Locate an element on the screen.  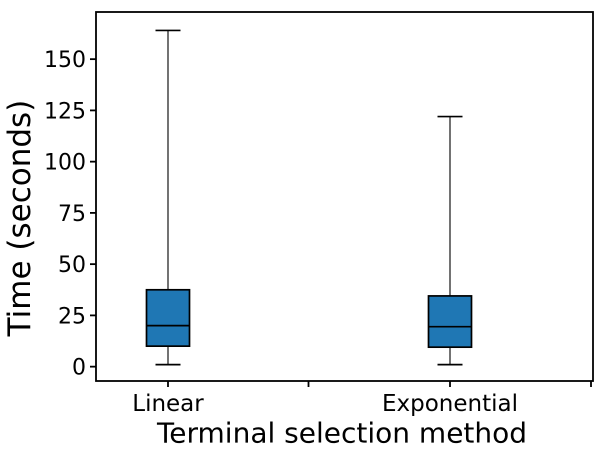
box-linear is located at coordinates (168, 317).